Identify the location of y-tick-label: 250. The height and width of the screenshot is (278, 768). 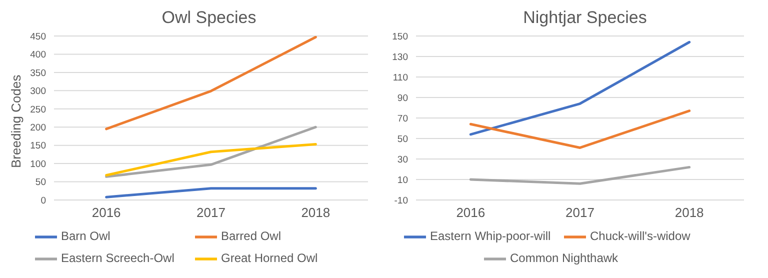
(38, 110).